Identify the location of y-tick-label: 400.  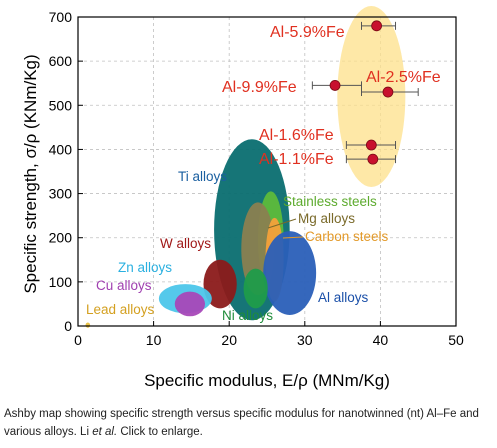
(61, 149).